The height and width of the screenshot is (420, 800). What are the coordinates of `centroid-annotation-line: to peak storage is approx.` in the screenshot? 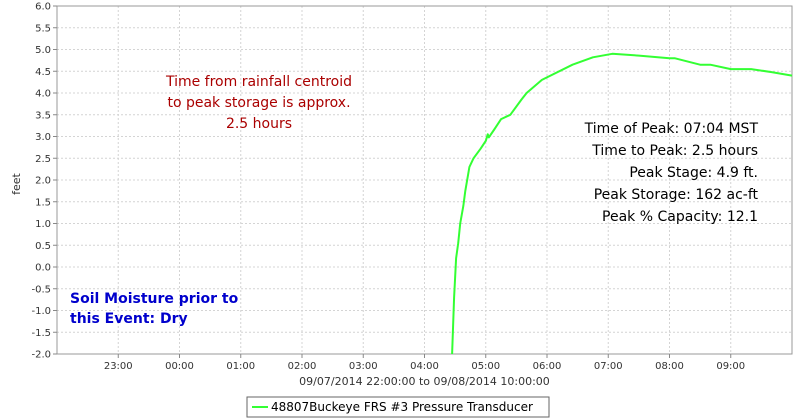 It's located at (258, 103).